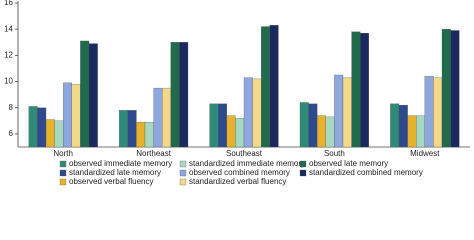 This screenshot has height=240, width=474. I want to click on legend-label: observed late memory, so click(348, 163).